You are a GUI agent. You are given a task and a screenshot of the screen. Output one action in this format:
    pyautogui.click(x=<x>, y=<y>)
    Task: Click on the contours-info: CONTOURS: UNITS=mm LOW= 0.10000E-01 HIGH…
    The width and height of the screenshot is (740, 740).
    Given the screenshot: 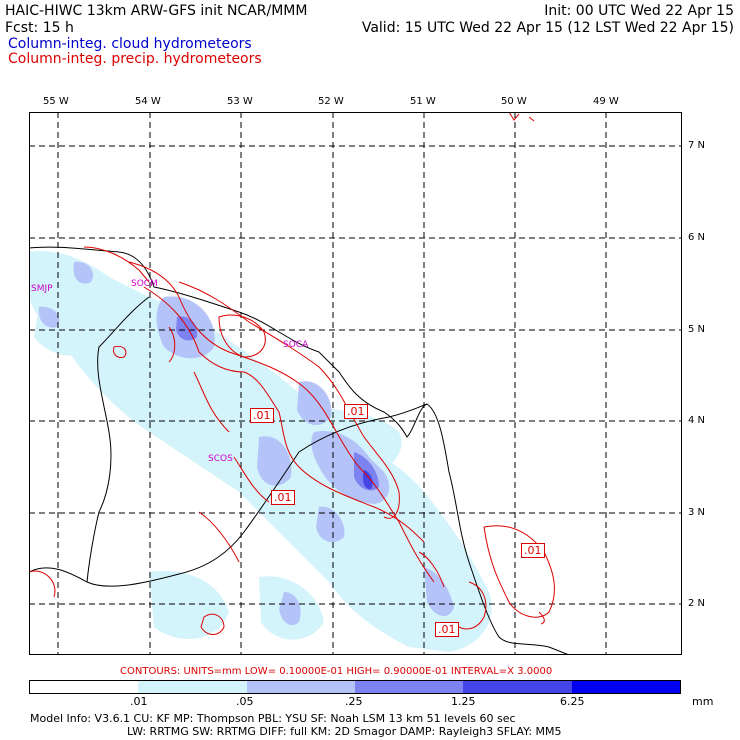 What is the action you would take?
    pyautogui.click(x=336, y=671)
    